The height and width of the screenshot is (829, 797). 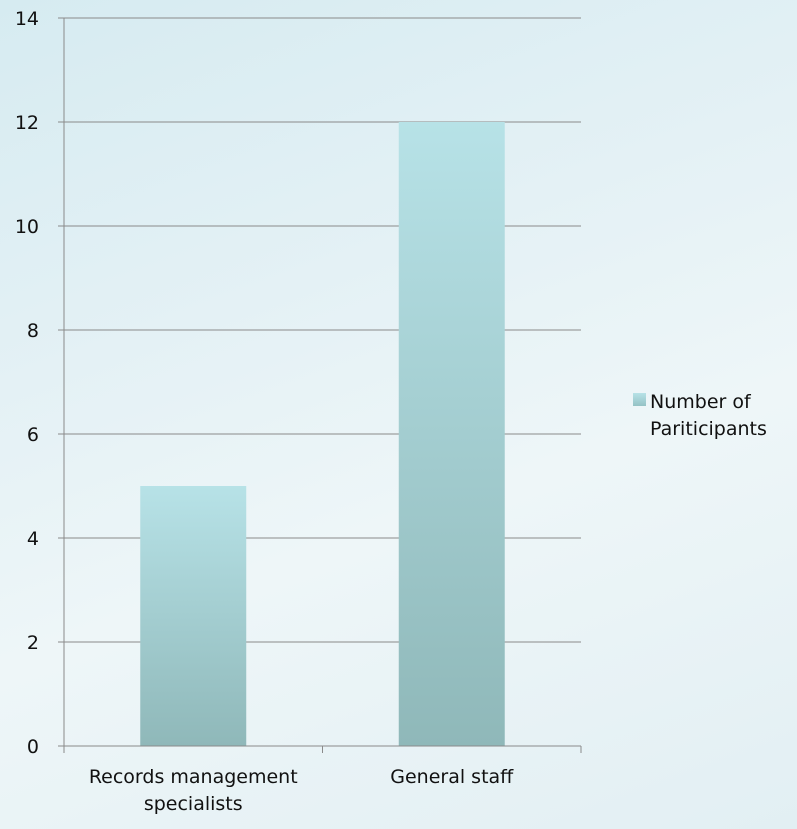 What do you see at coordinates (27, 383) in the screenshot?
I see `y-tick-labels: 0 2 4 6 8 10 12 14` at bounding box center [27, 383].